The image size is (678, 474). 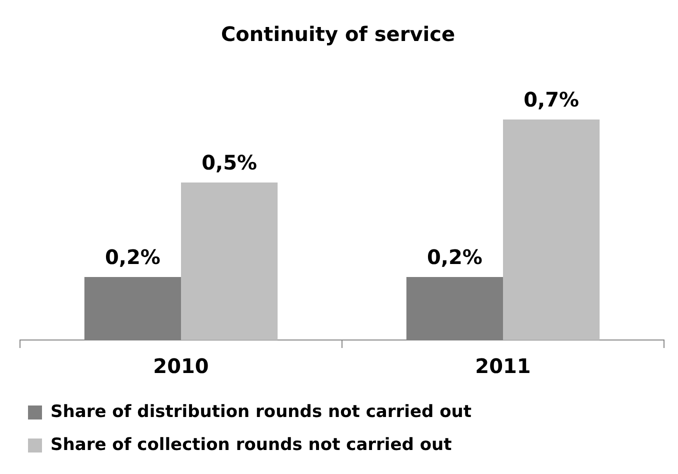 What do you see at coordinates (230, 162) in the screenshot?
I see `data-label: 0,5%` at bounding box center [230, 162].